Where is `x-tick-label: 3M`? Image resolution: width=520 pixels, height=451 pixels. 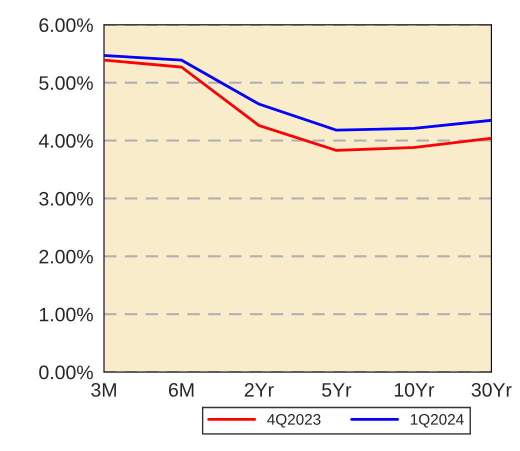
x-tick-label: 3M is located at coordinates (103, 390).